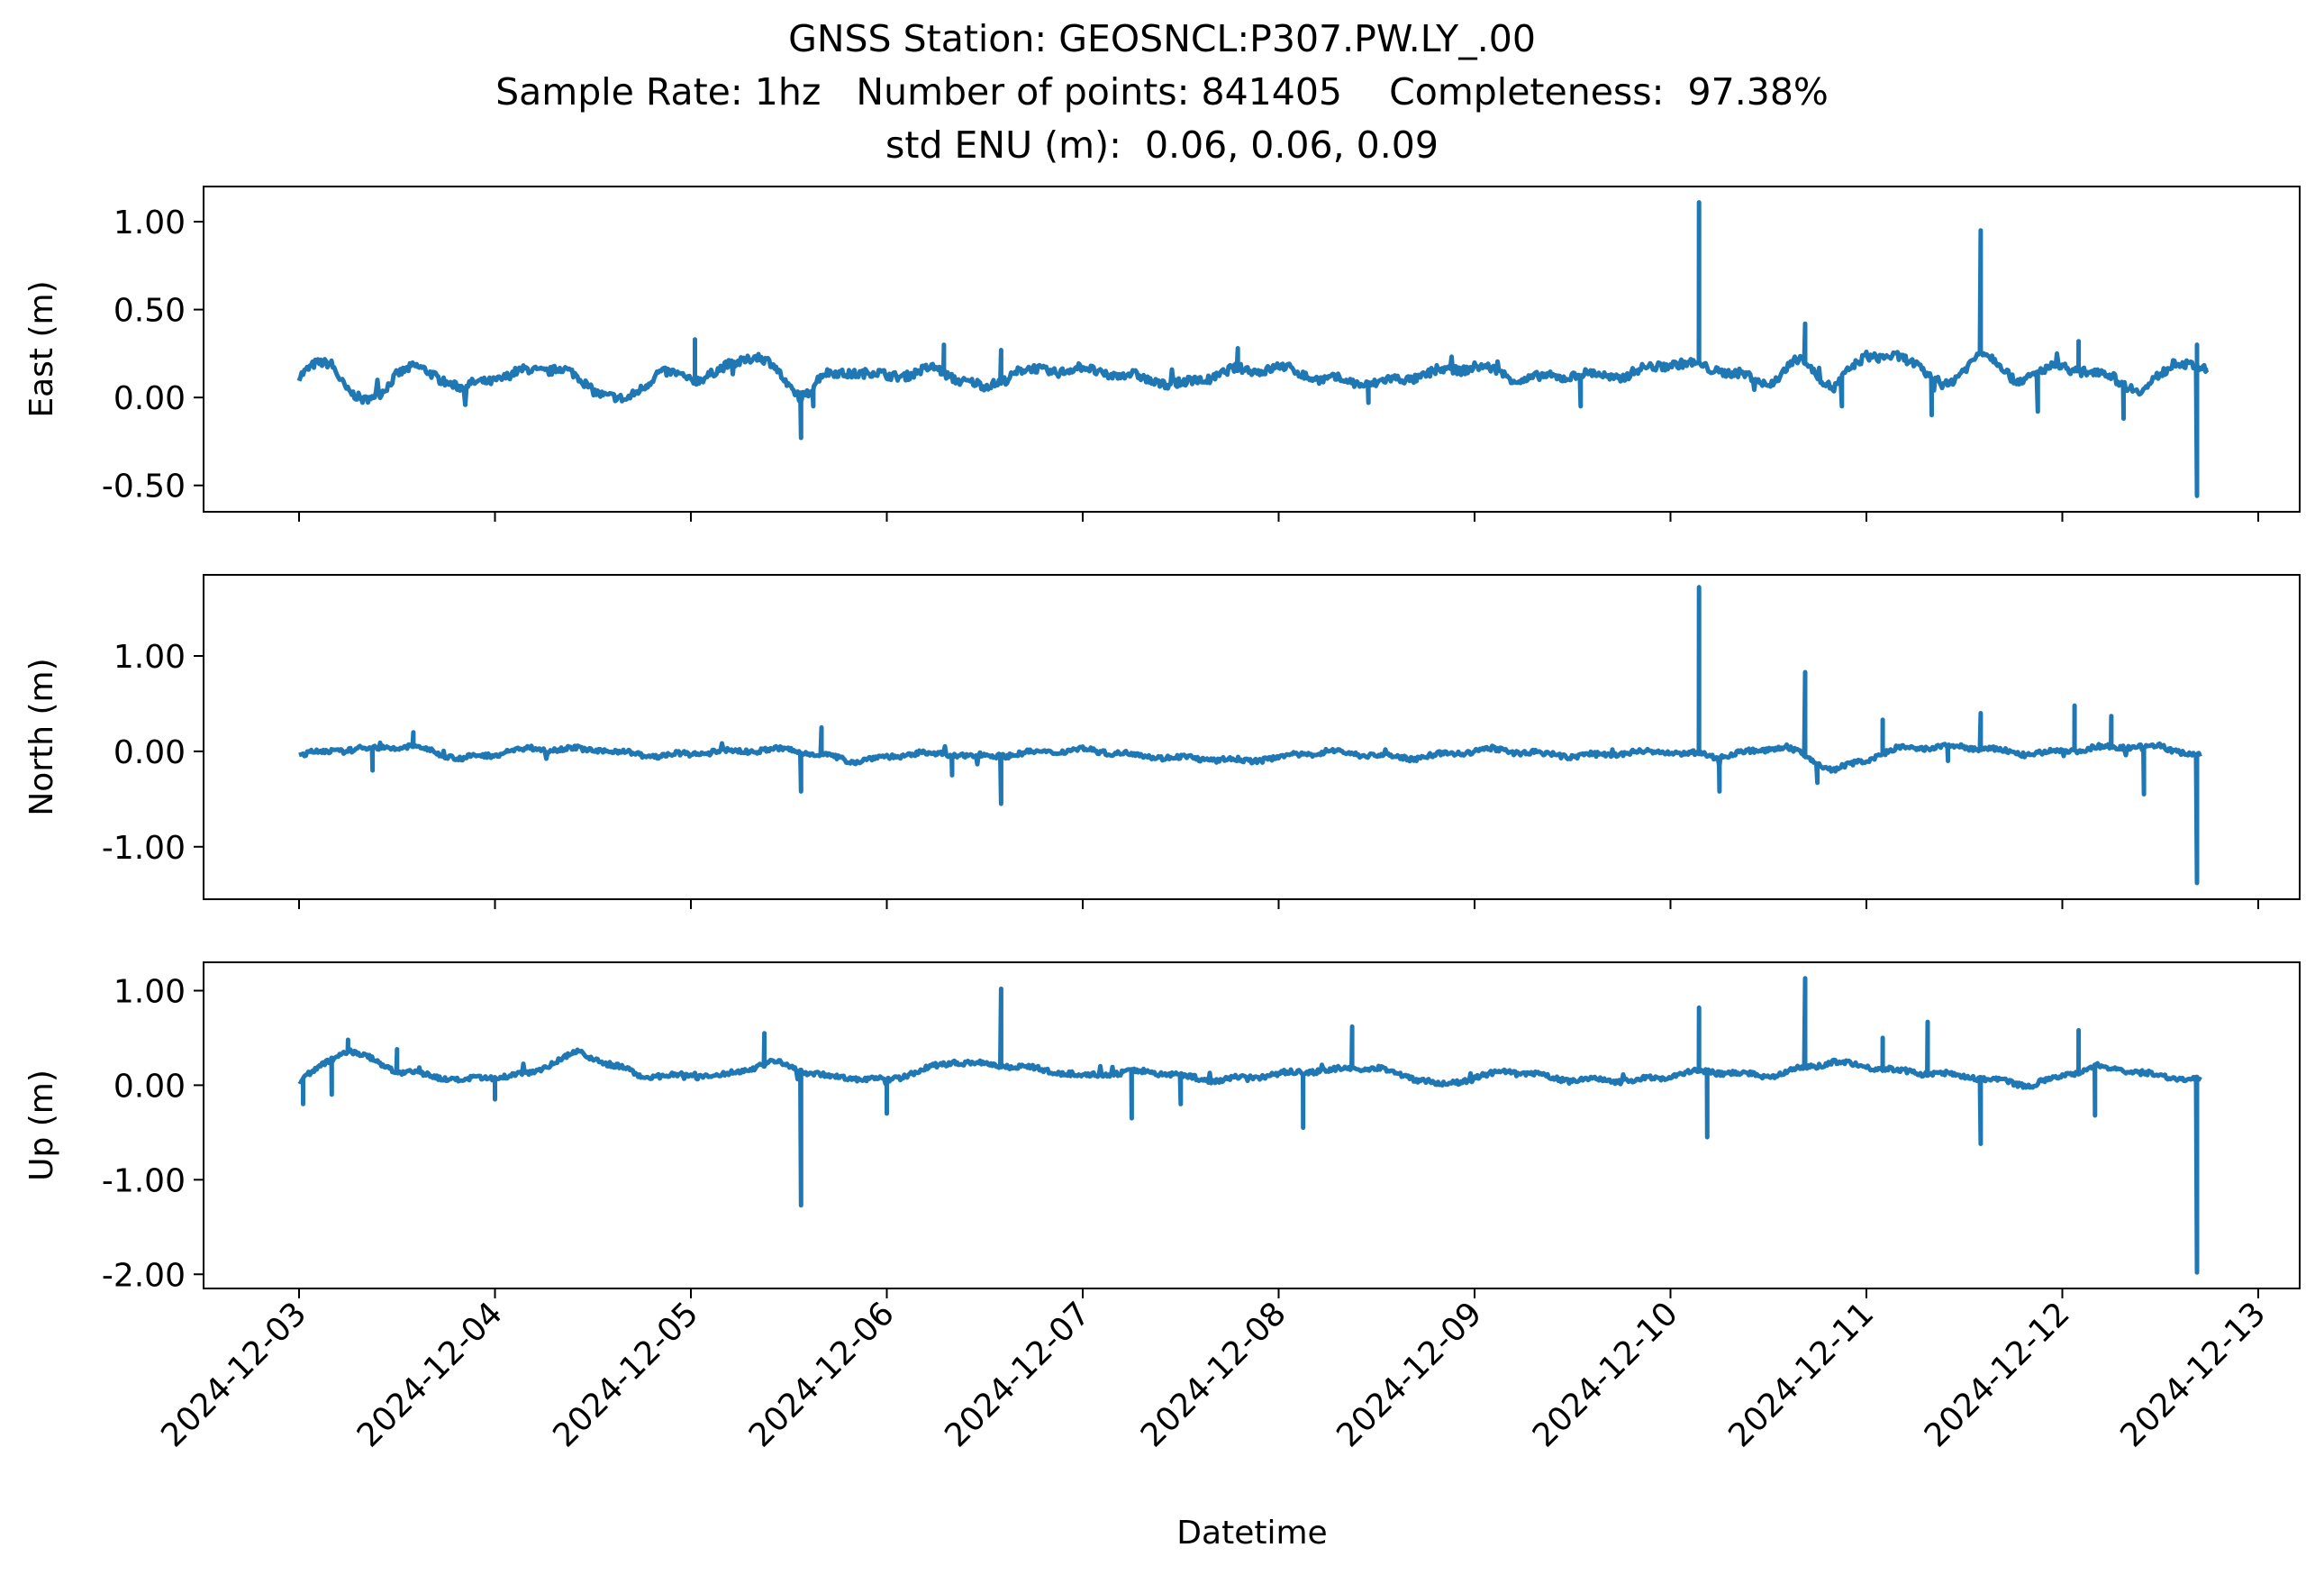 The image size is (2324, 1575). I want to click on x-tick-label: 2024-12-13, so click(2193, 1374).